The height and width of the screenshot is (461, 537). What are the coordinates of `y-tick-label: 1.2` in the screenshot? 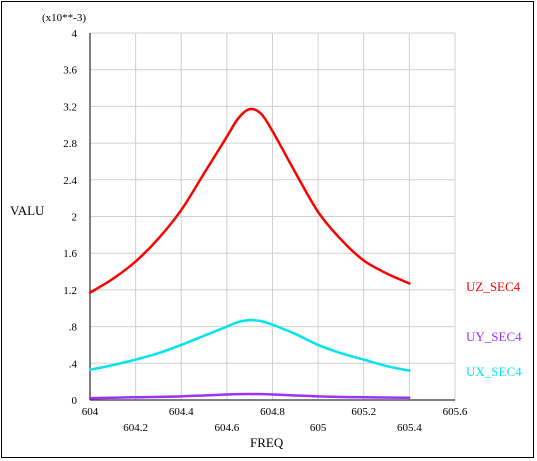 It's located at (70, 291).